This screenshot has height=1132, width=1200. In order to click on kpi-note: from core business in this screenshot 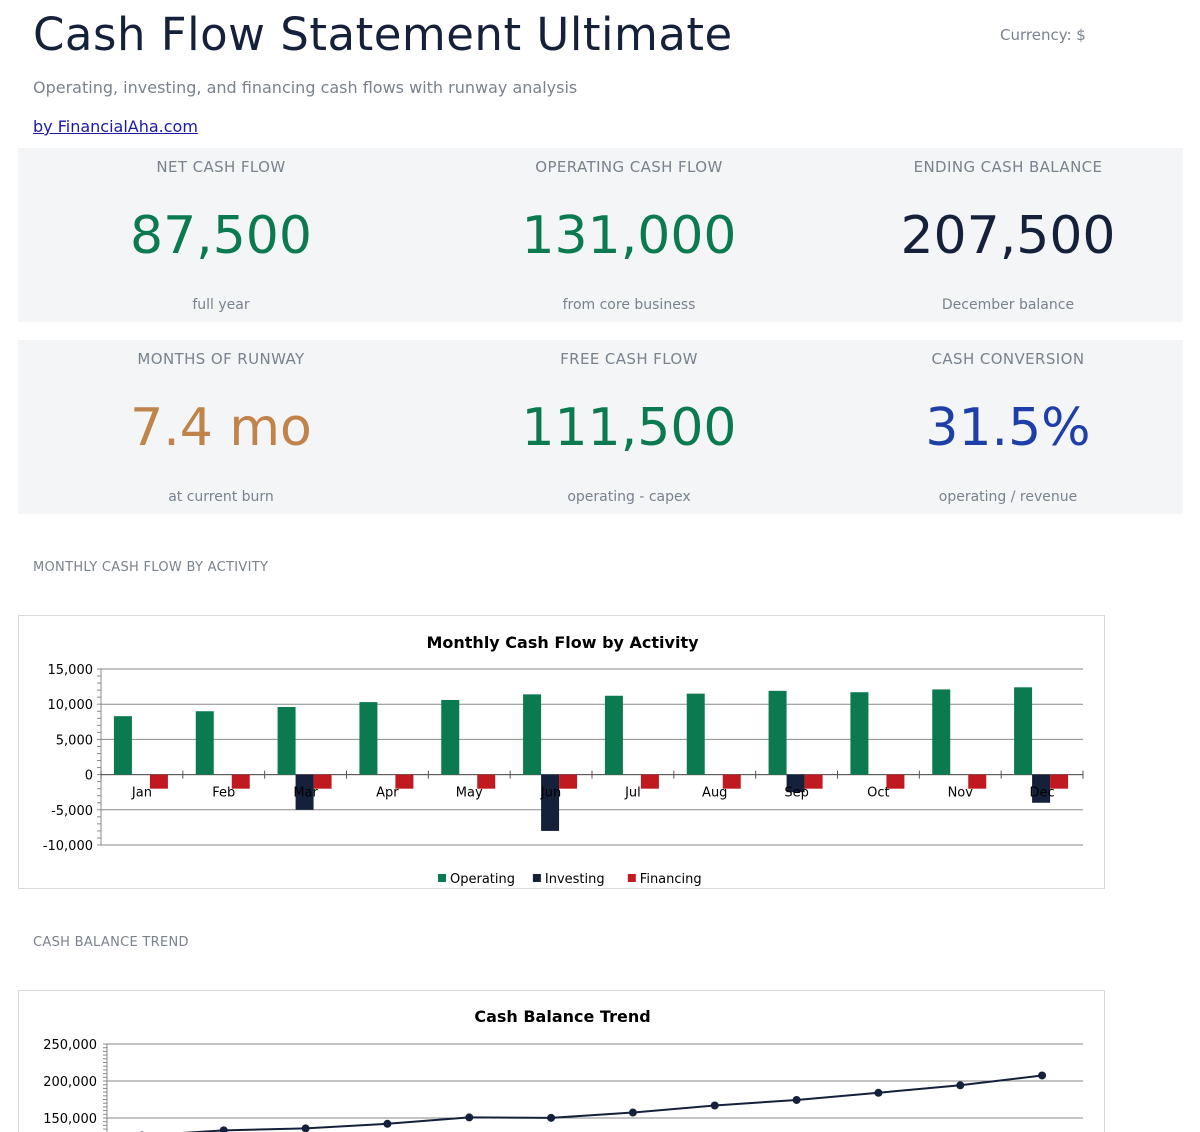, I will do `click(629, 305)`.